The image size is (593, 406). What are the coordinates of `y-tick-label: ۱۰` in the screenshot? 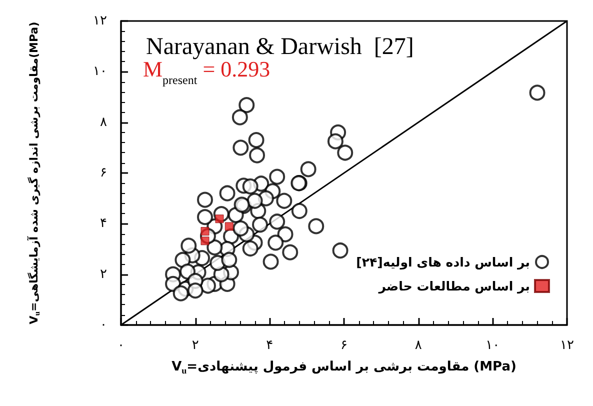 It's located at (100, 72).